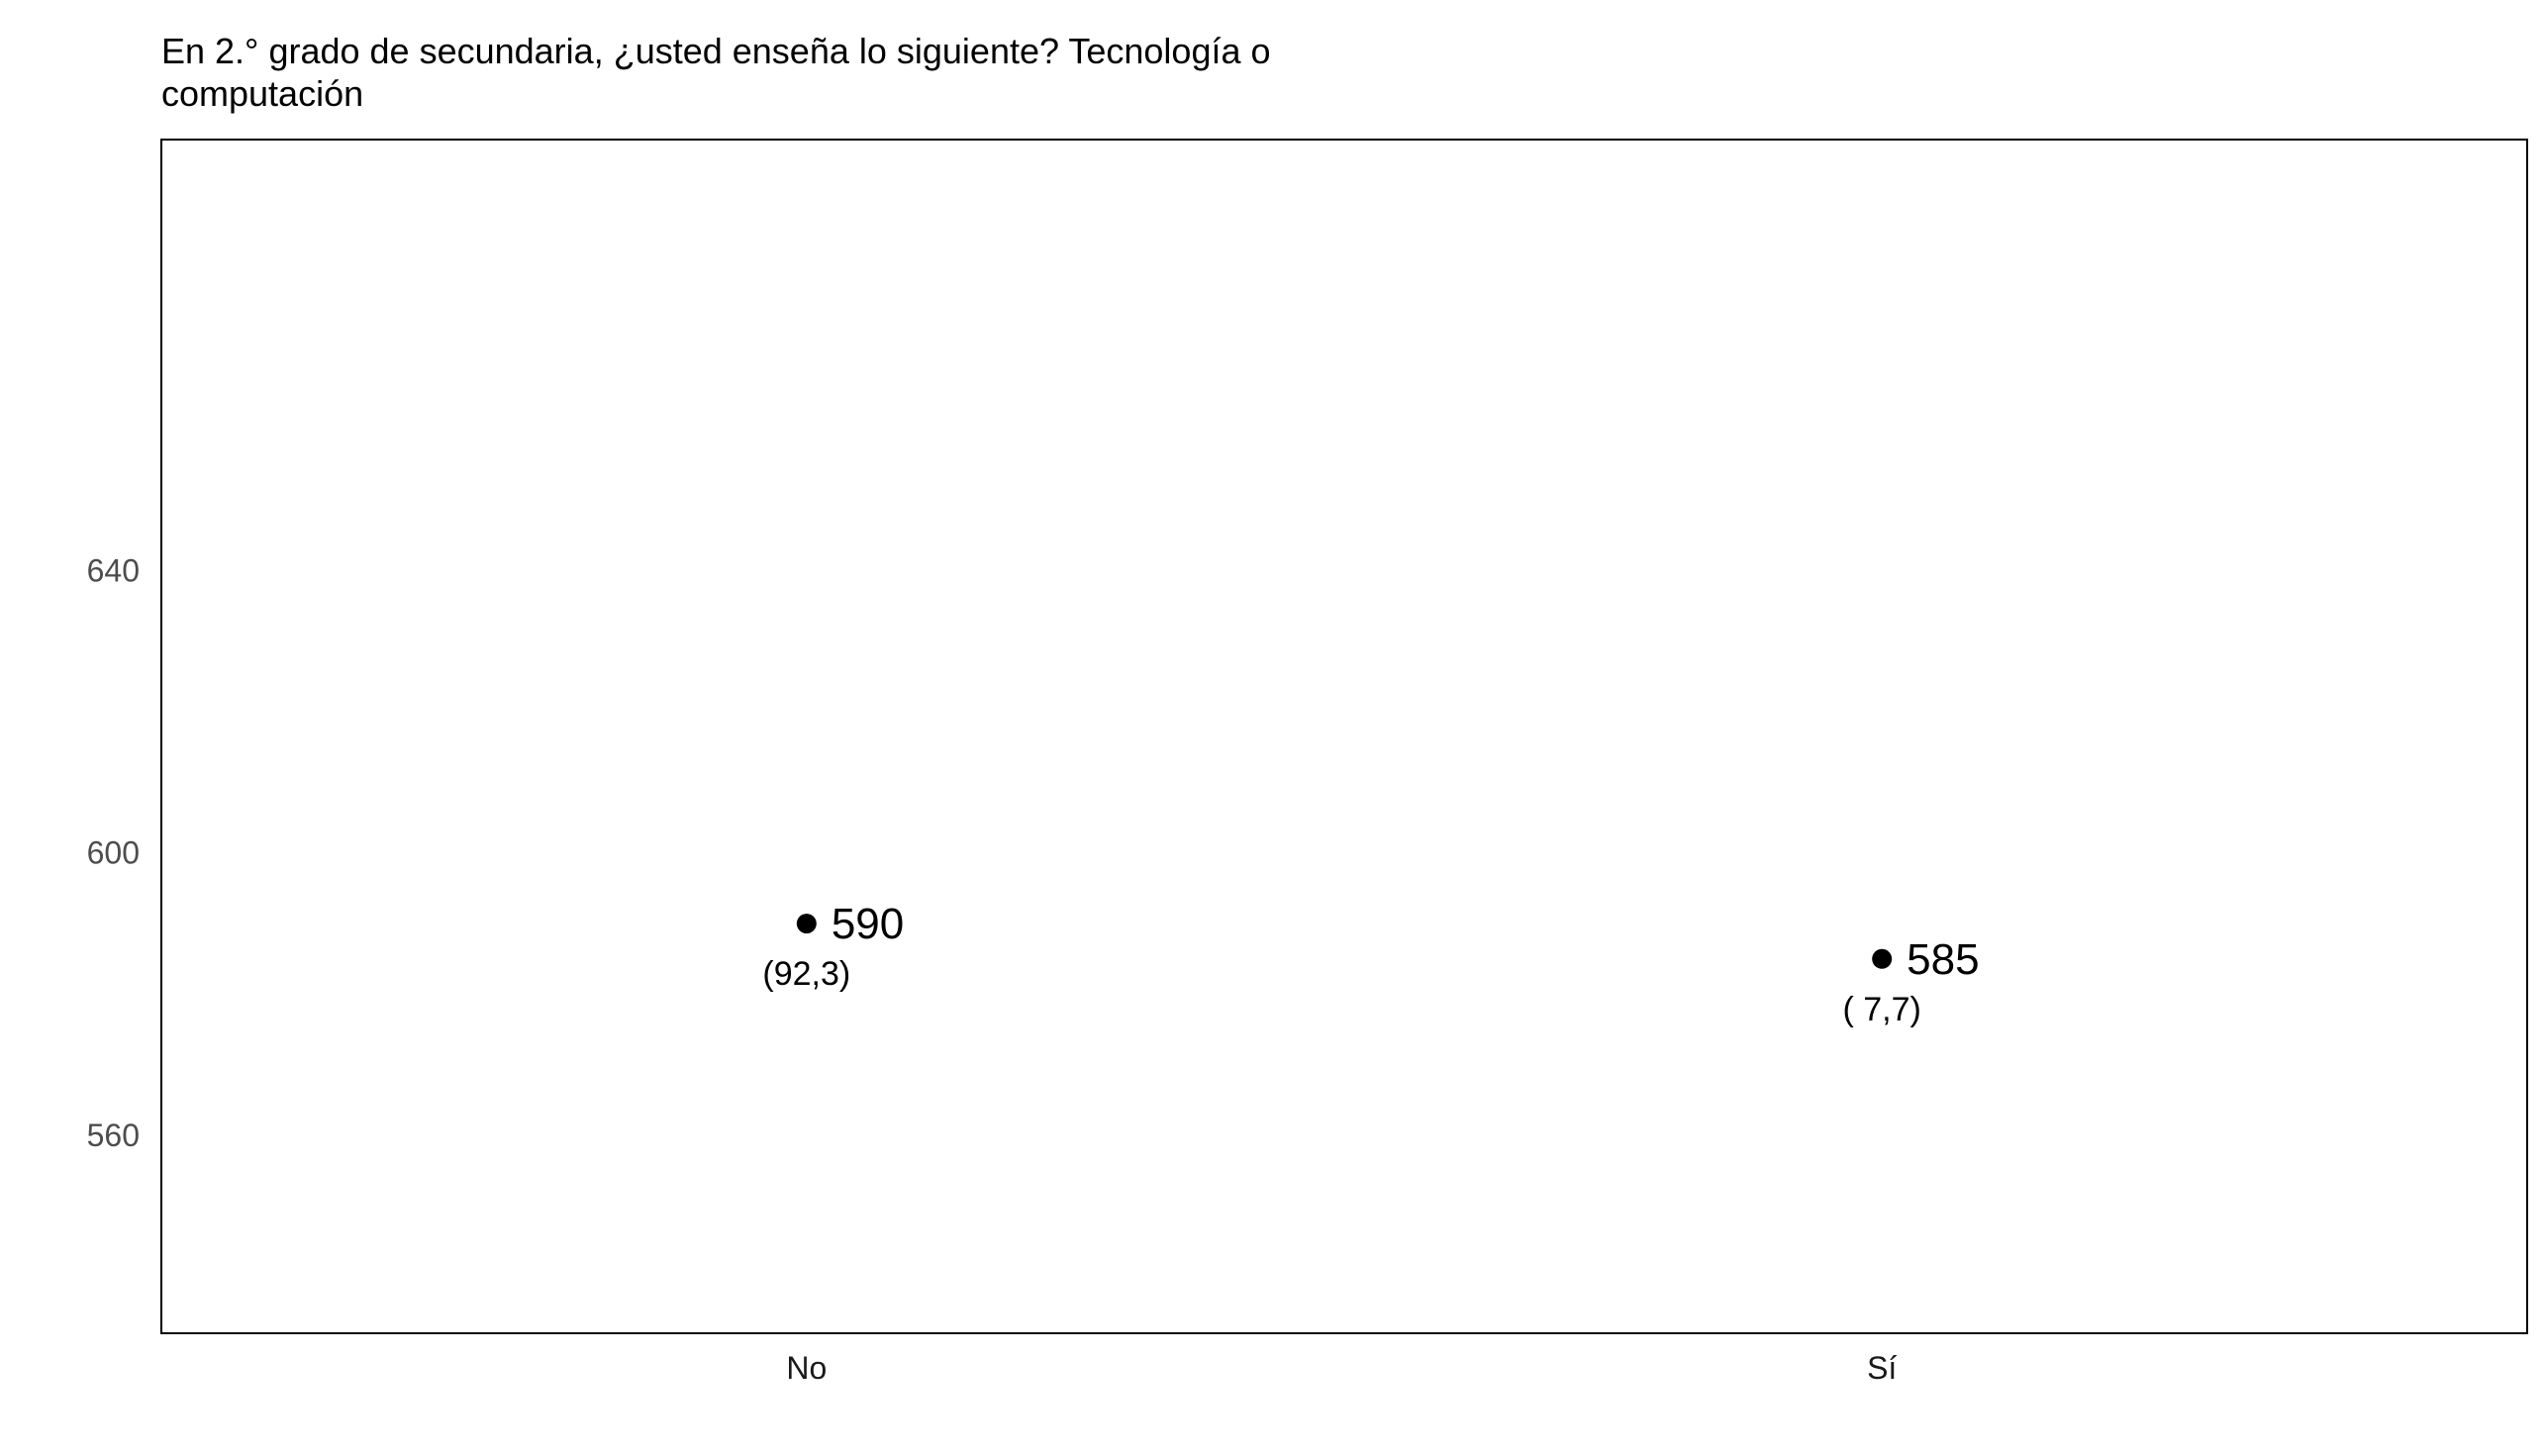 The width and height of the screenshot is (2545, 1456). Describe the element at coordinates (1370, 964) in the screenshot. I see `data-points: 590 (92,3) 585 ( 7,7)` at that location.